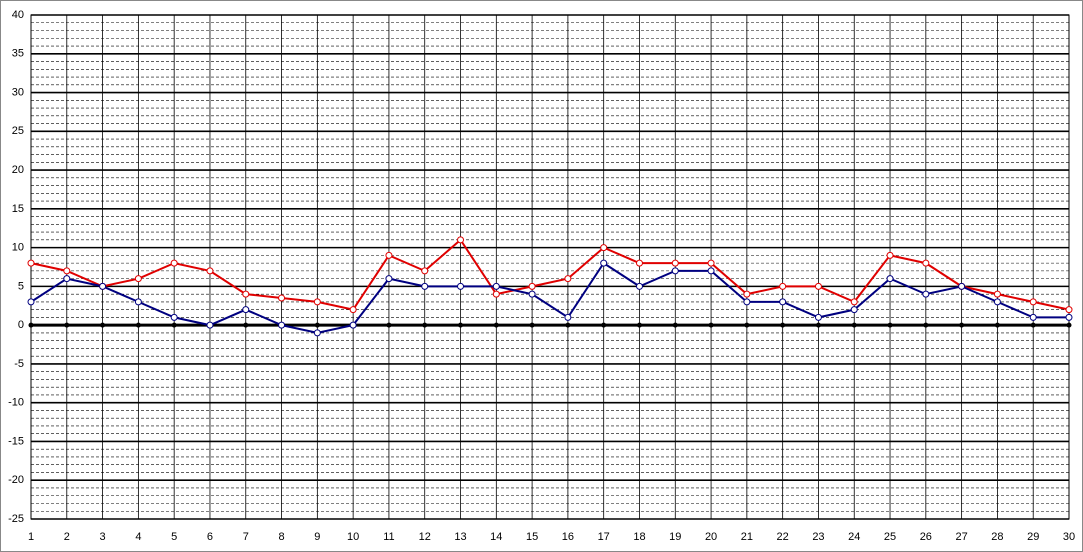 This screenshot has height=552, width=1083. I want to click on y-tick-label: -5, so click(19, 364).